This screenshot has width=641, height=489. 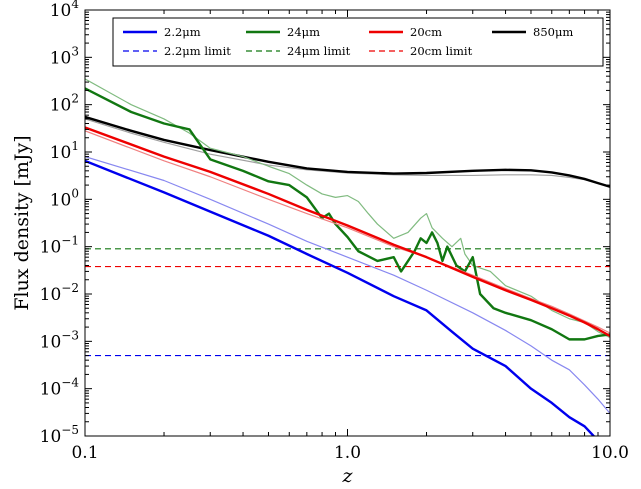 I want to click on x-tick-label: 10.0, so click(x=610, y=453).